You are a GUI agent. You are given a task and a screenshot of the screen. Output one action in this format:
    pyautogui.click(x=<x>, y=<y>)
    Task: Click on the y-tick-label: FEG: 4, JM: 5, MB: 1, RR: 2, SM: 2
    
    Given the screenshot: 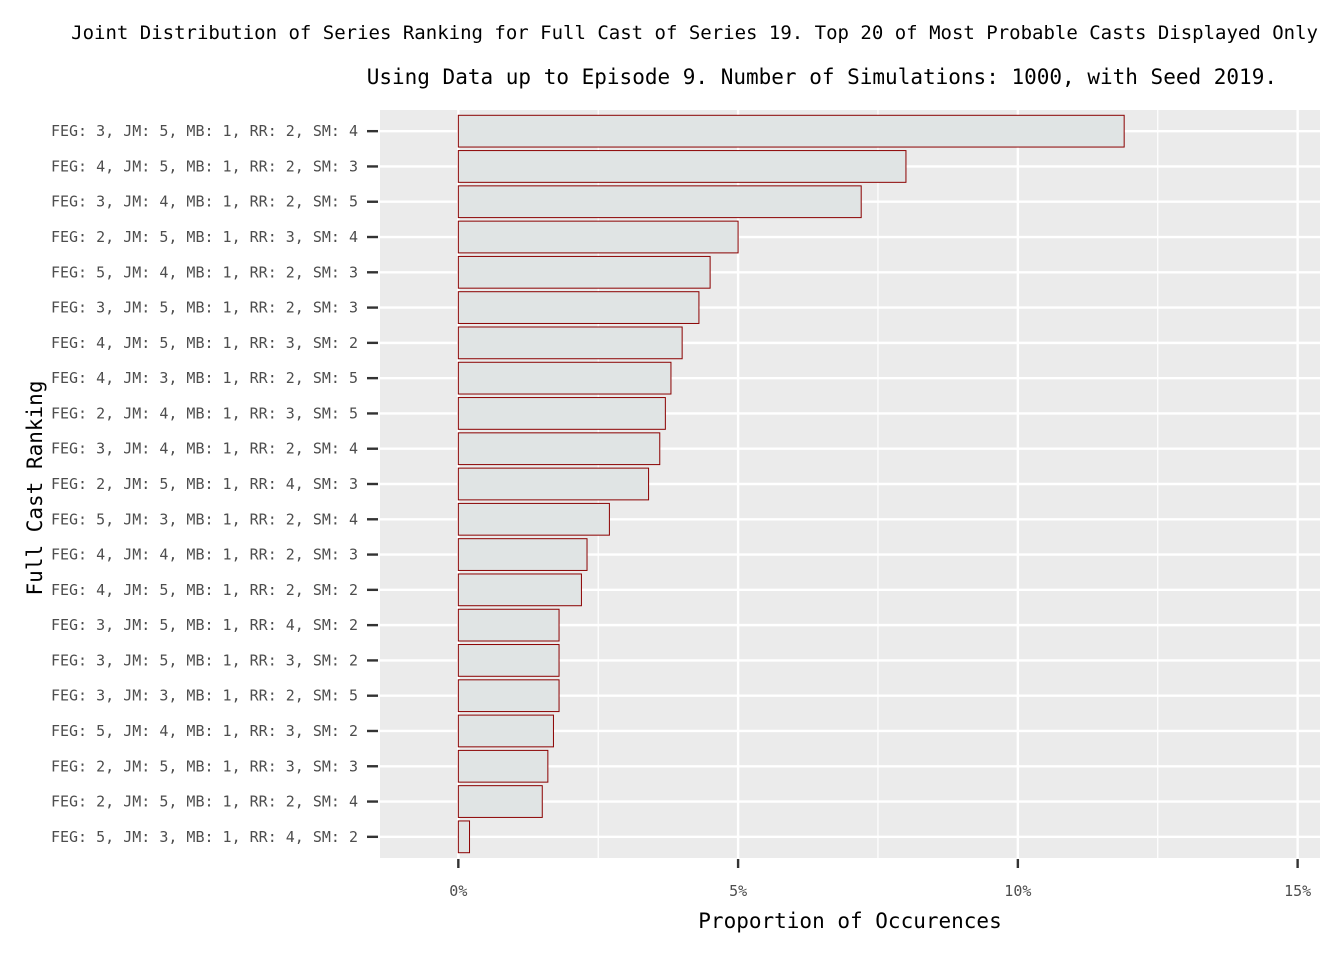 What is the action you would take?
    pyautogui.click(x=204, y=590)
    